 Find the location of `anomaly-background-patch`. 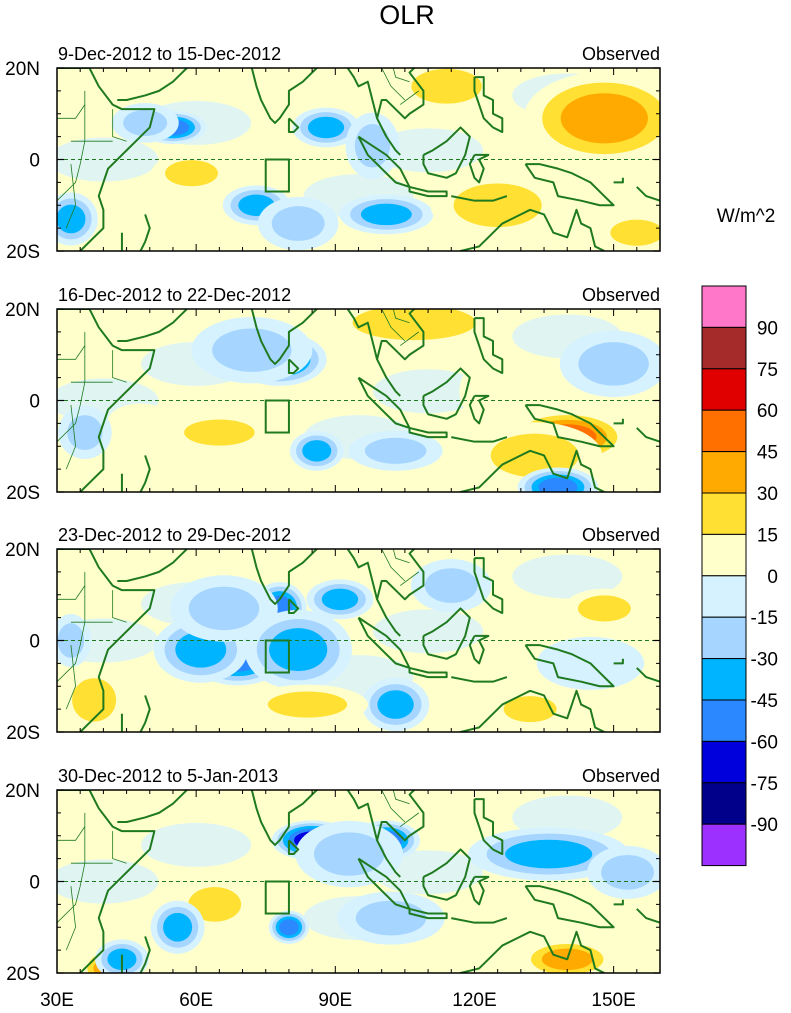

anomaly-background-patch is located at coordinates (428, 150).